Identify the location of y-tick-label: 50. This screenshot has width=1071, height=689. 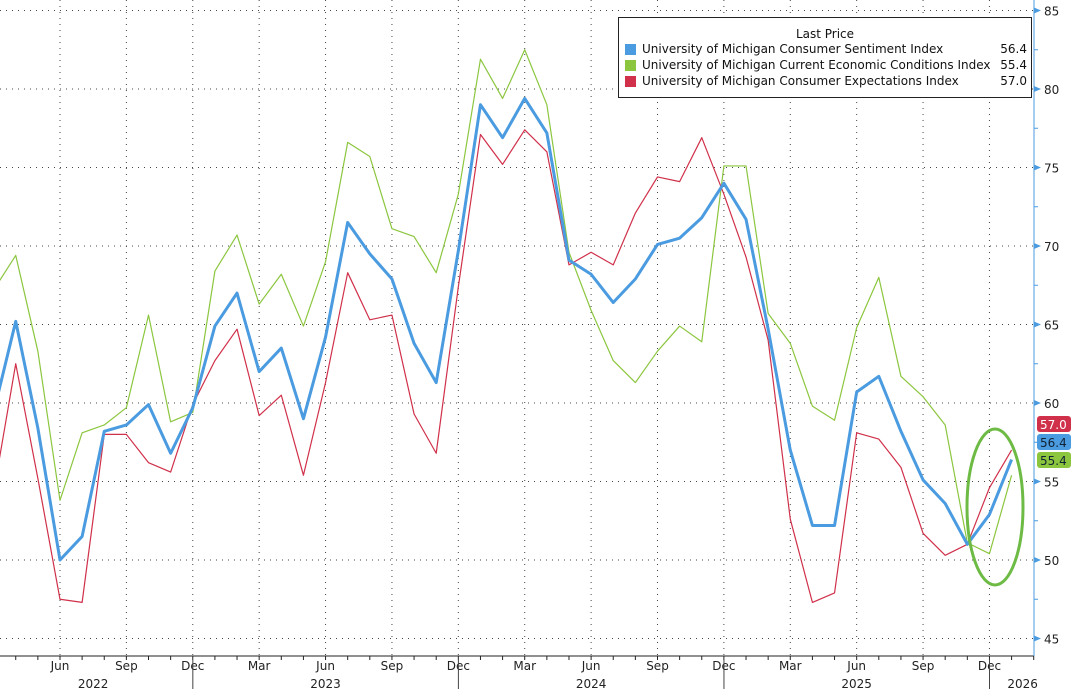
(1051, 561).